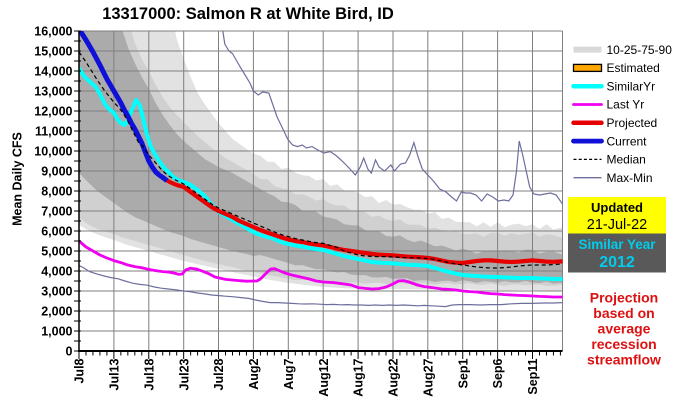 Image resolution: width=675 pixels, height=410 pixels. What do you see at coordinates (640, 50) in the screenshot?
I see `svg-text: 10-25-75-90` at bounding box center [640, 50].